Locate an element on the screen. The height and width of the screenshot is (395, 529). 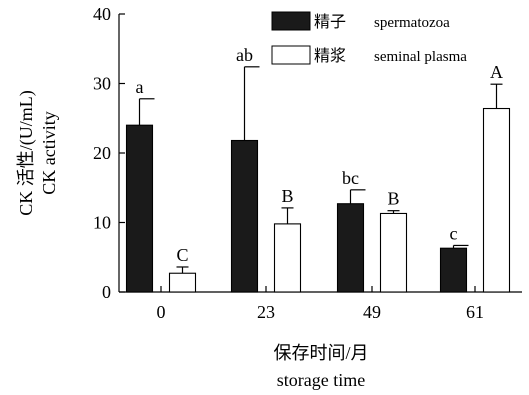
x-ticks: 0 23 49 61 is located at coordinates (320, 304).